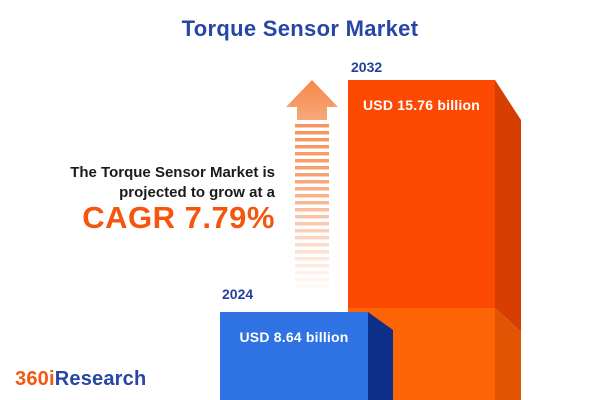  Describe the element at coordinates (300, 28) in the screenshot. I see `page-title: Torque Sensor Market` at that location.